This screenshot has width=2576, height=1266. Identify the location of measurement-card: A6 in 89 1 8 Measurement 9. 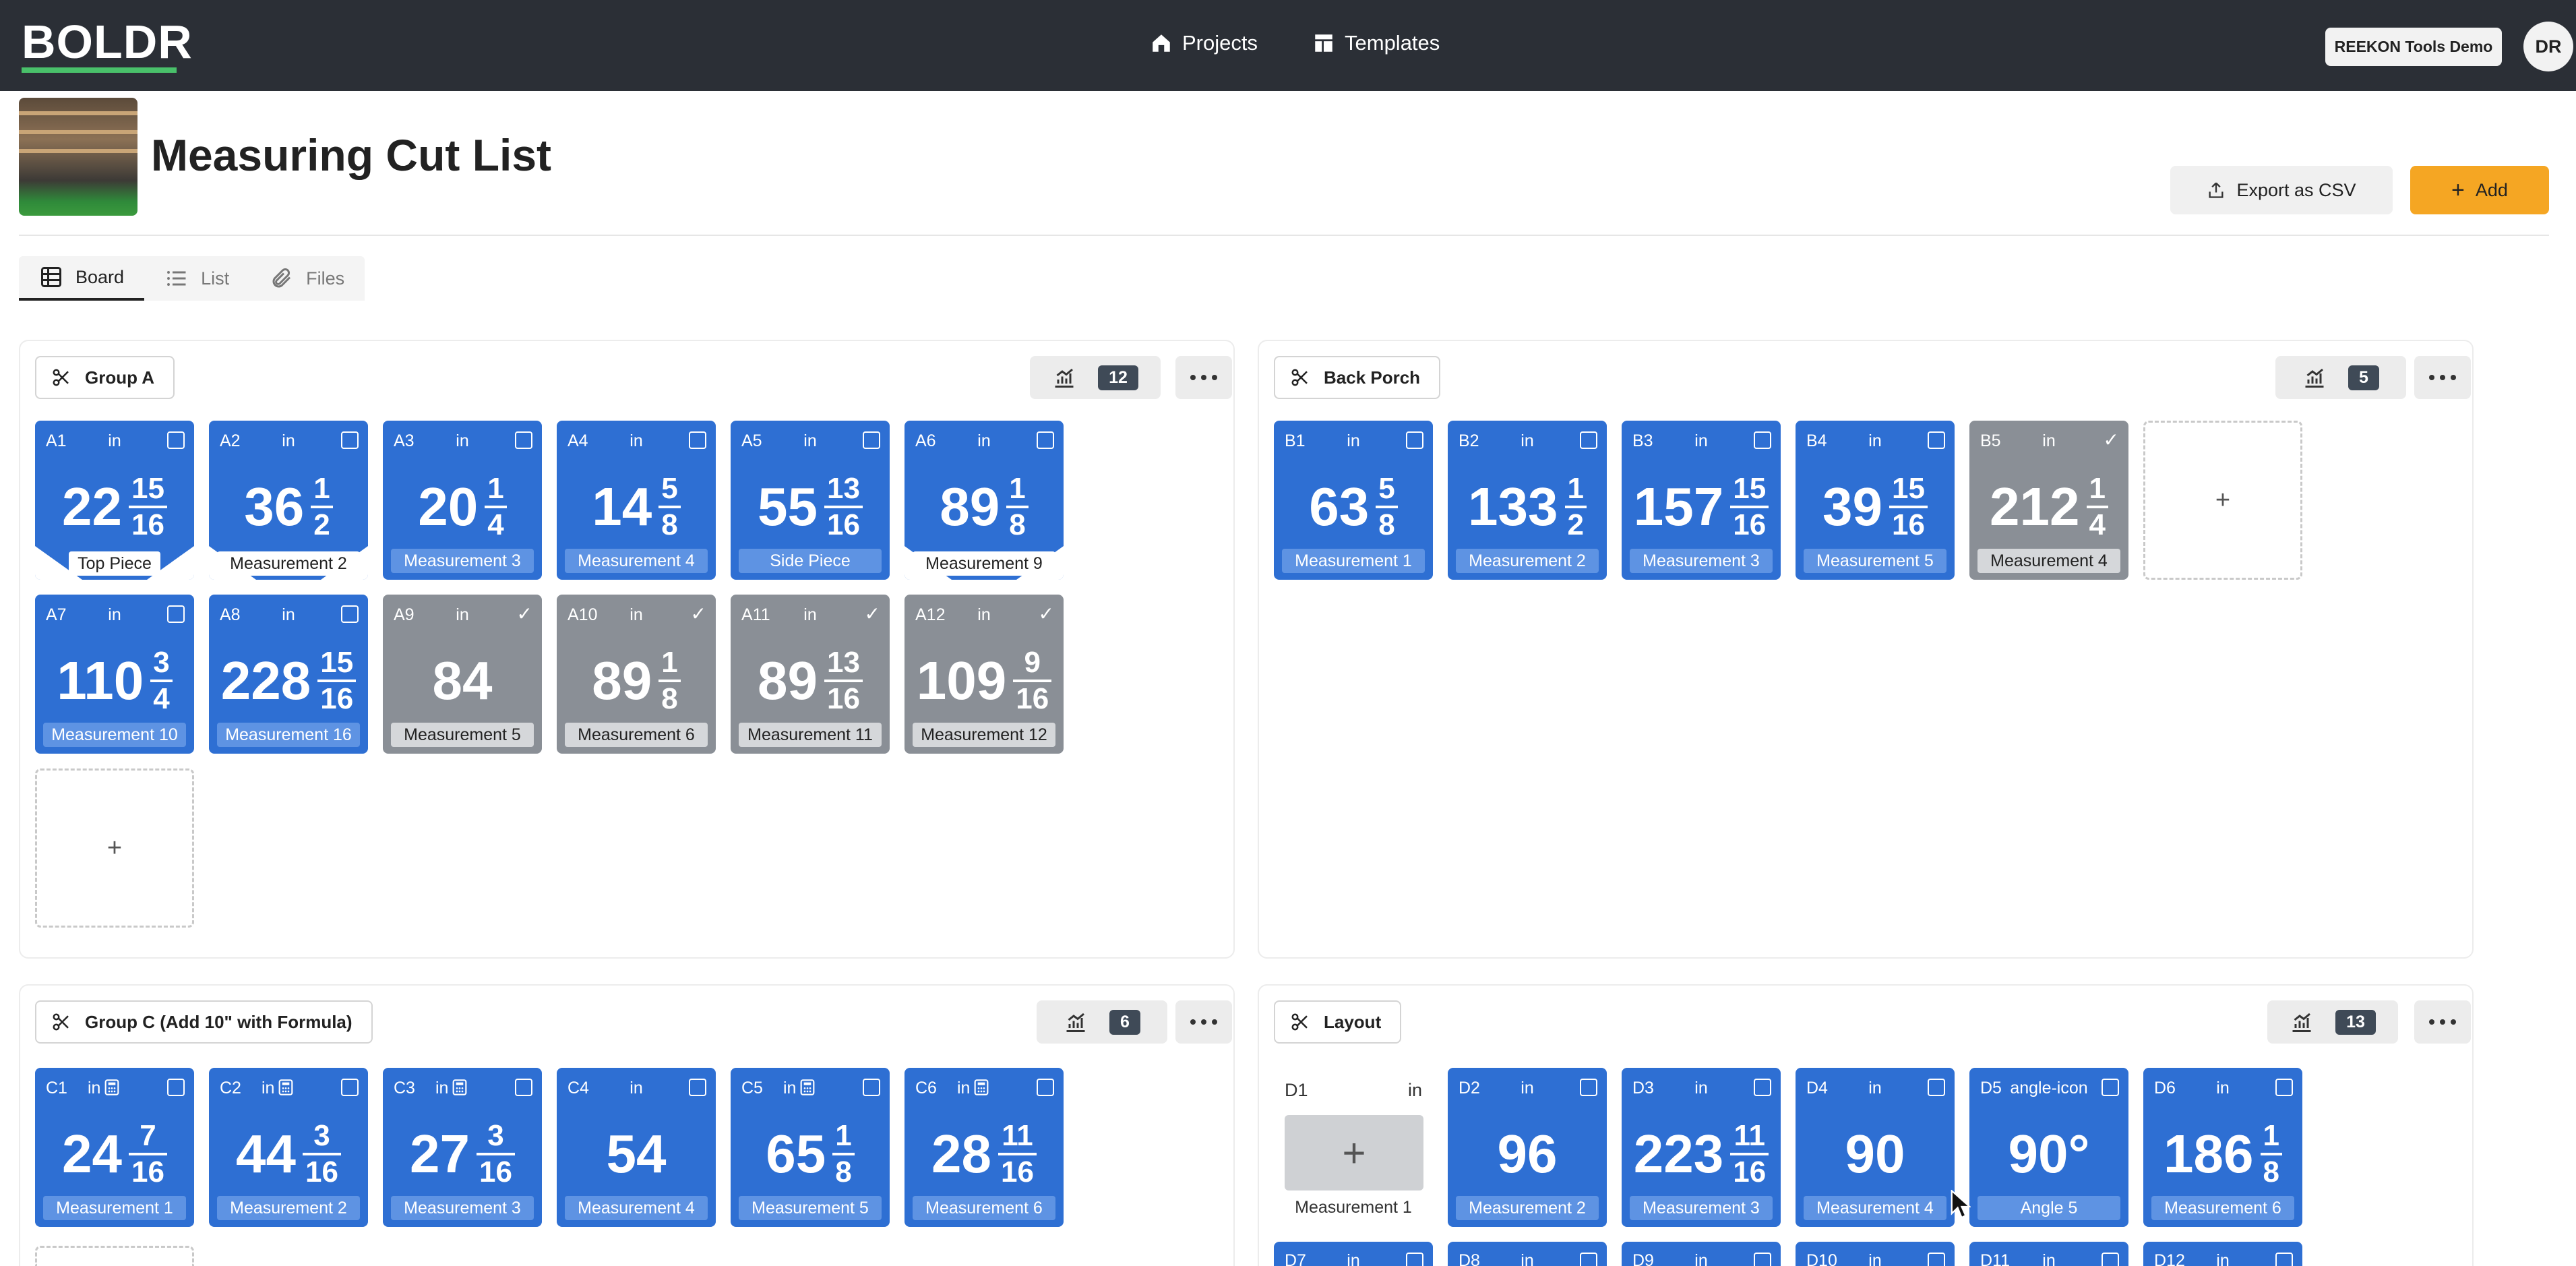
(984, 500).